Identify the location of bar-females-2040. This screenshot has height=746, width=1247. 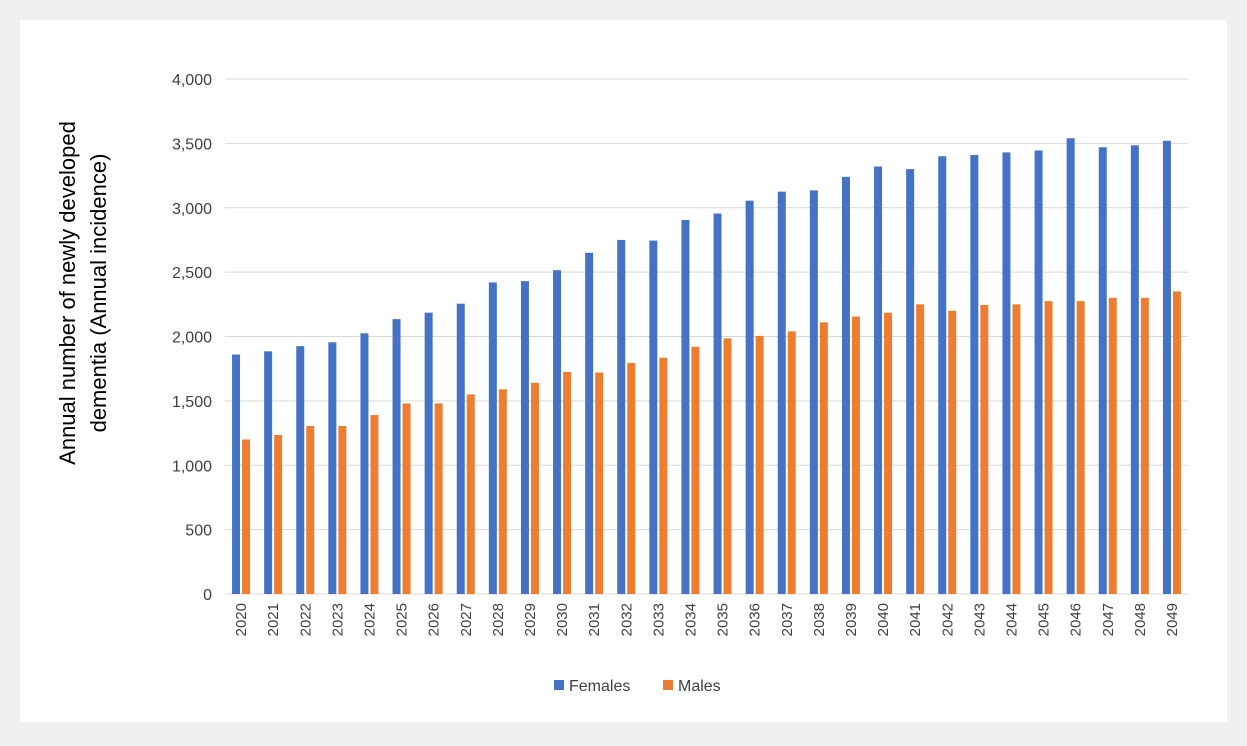
(878, 380).